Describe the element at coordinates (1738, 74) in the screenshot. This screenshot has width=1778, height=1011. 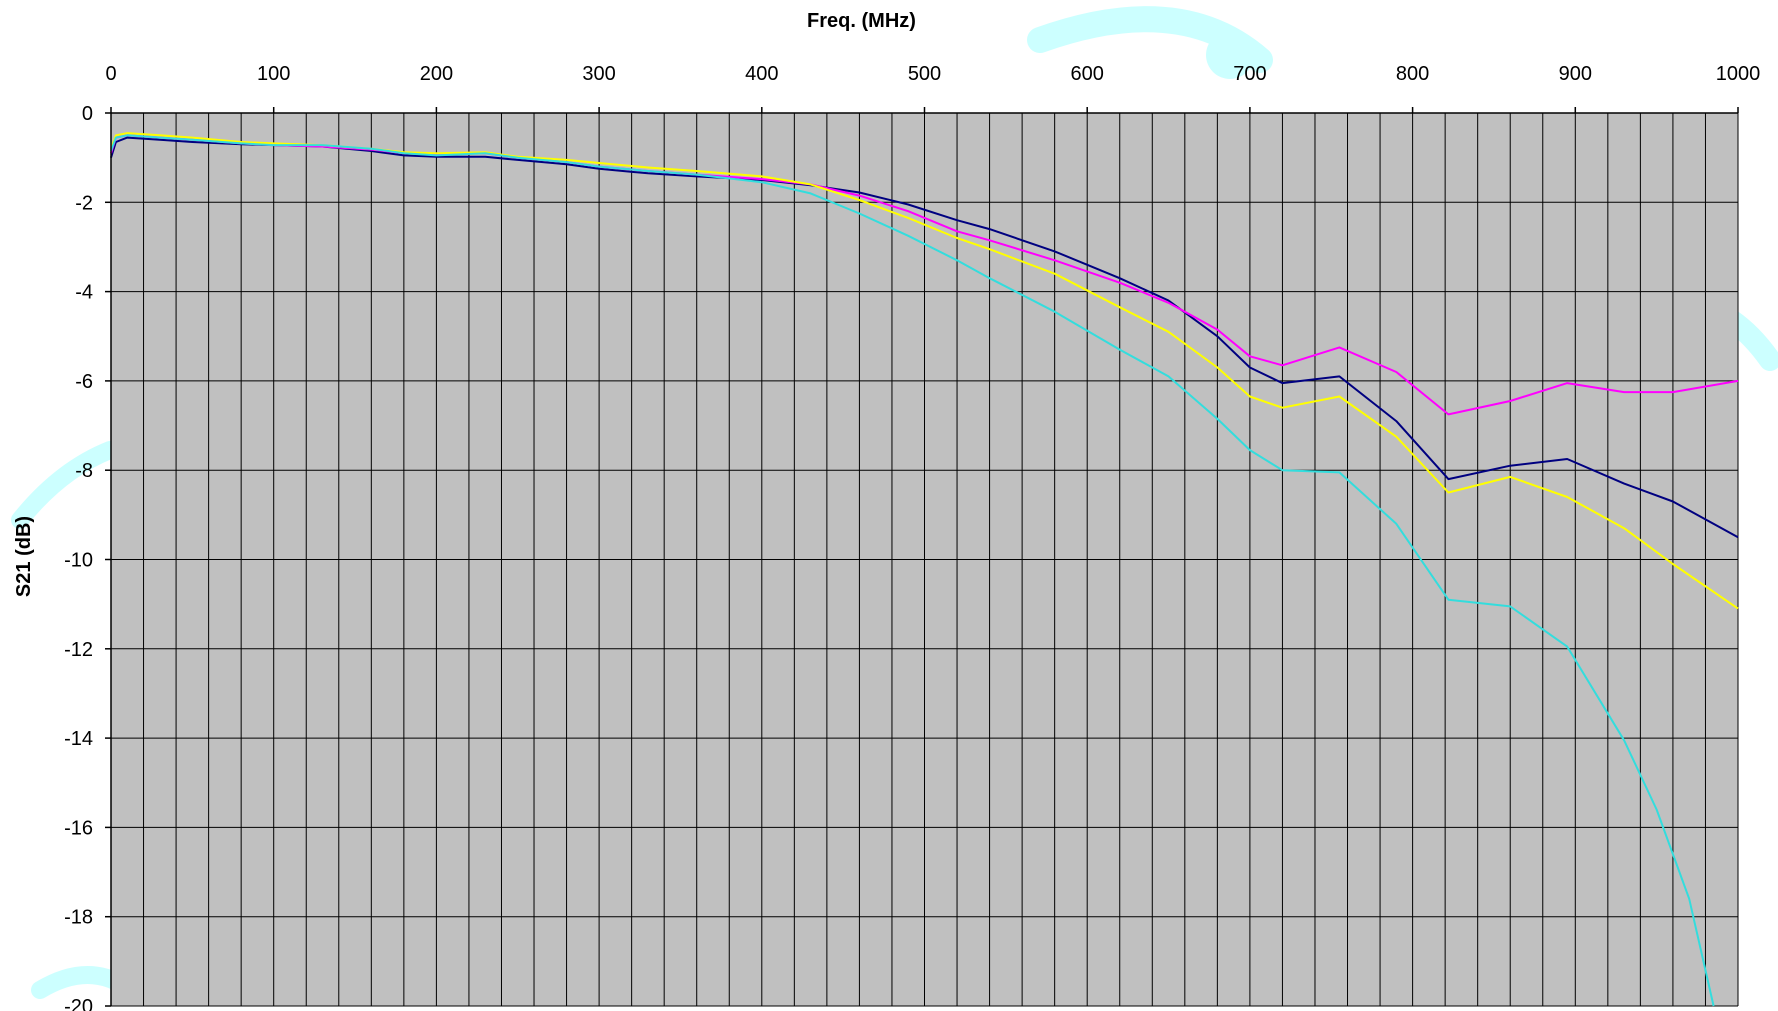
I see `x-tick-label: 1000` at that location.